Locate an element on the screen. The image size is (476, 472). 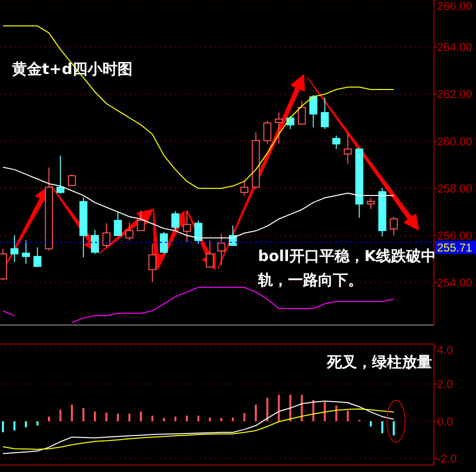
ref-line-label: 255.71 is located at coordinates (454, 248).